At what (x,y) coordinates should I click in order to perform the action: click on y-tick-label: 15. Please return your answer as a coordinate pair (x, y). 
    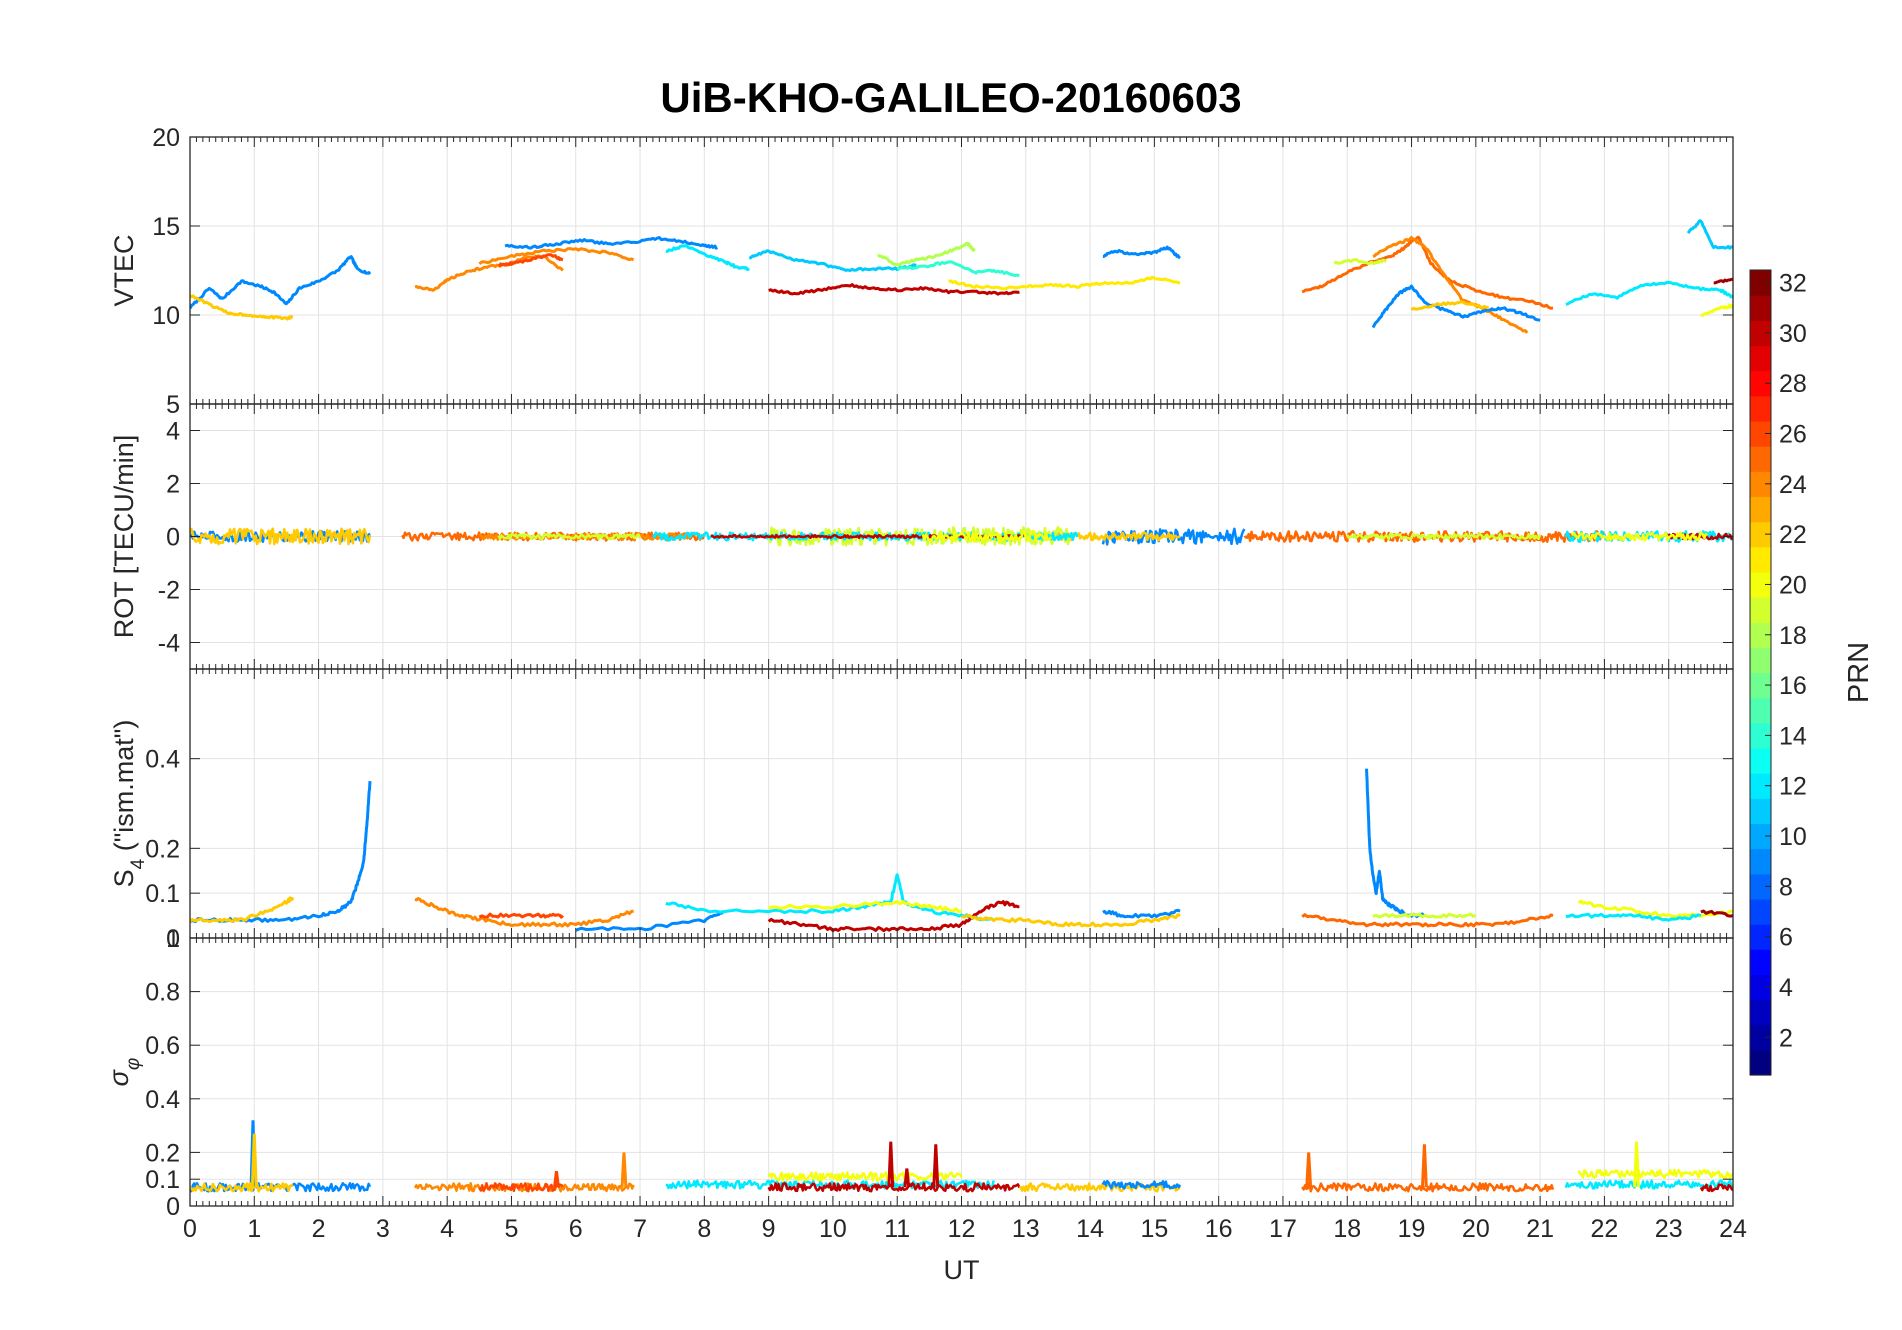
    Looking at the image, I should click on (166, 227).